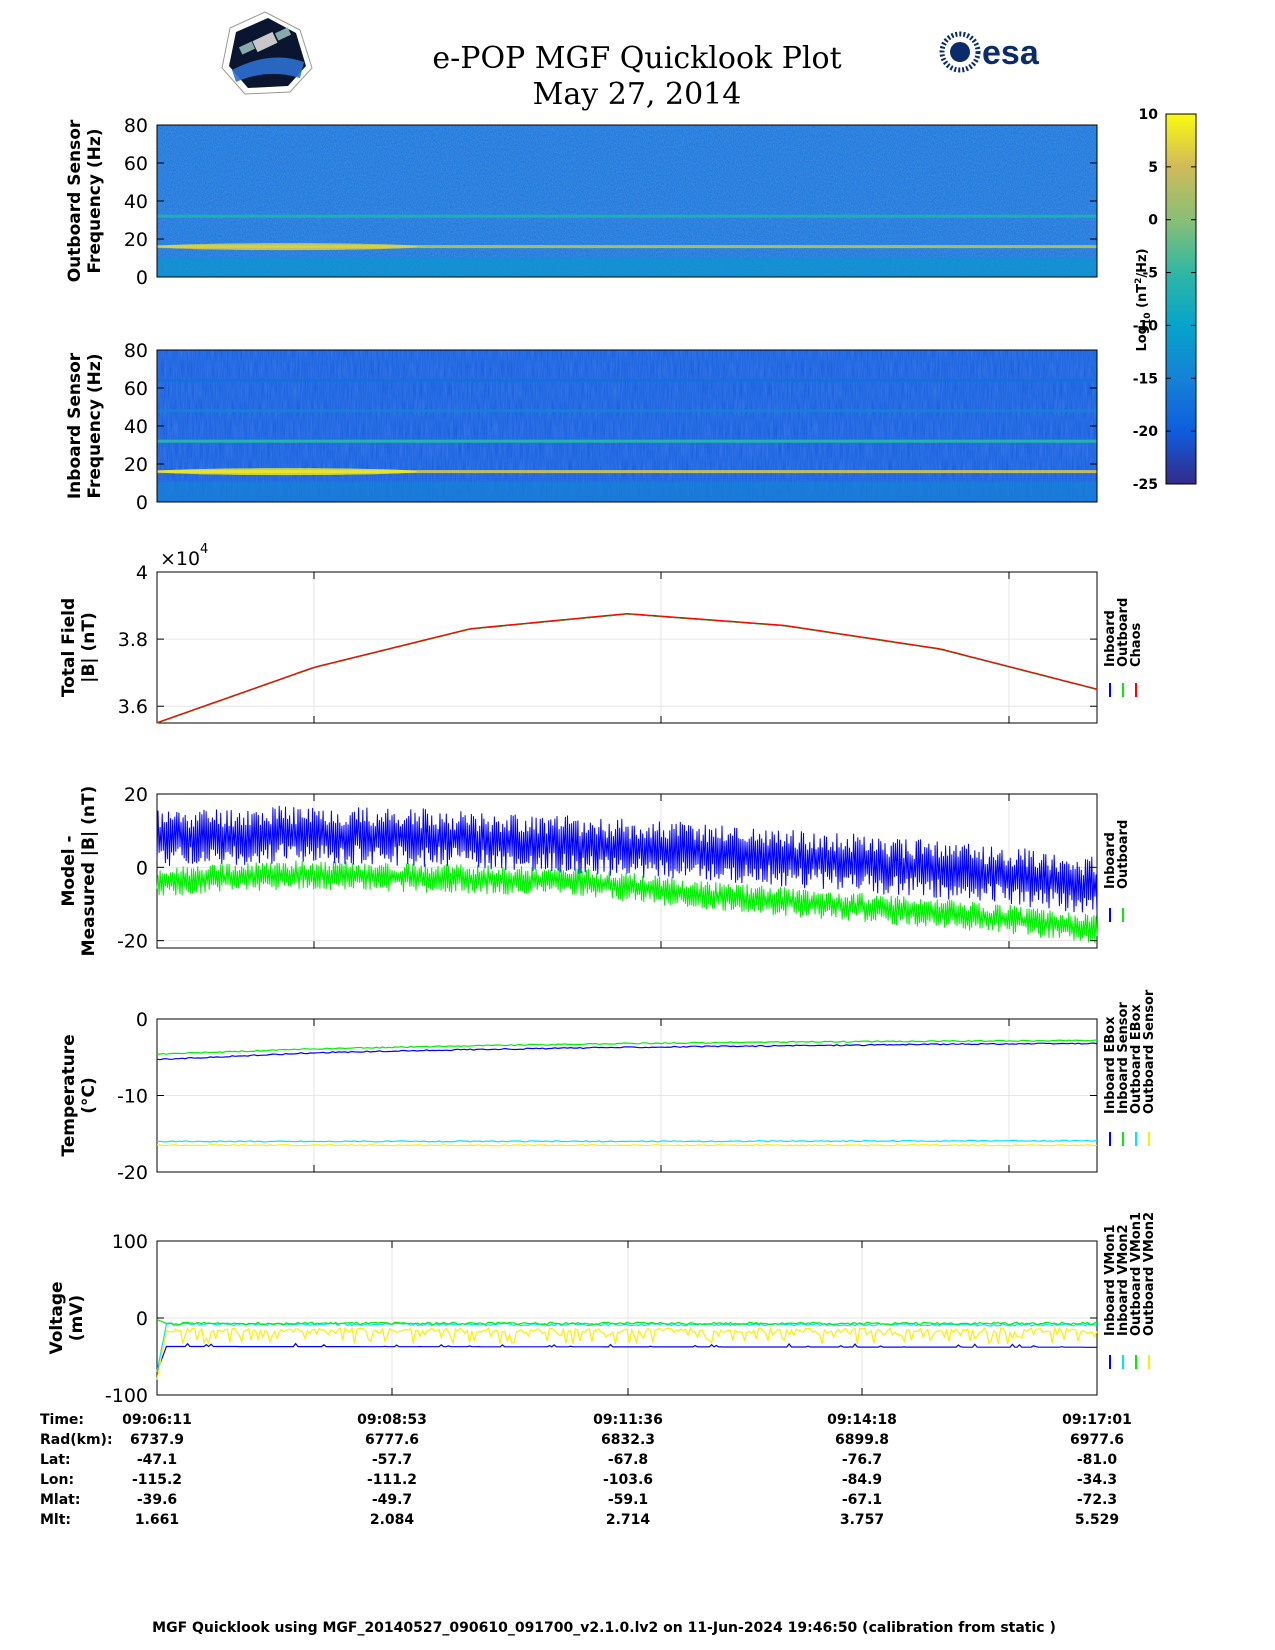  What do you see at coordinates (1145, 379) in the screenshot?
I see `colorbar-tick-label: -15` at bounding box center [1145, 379].